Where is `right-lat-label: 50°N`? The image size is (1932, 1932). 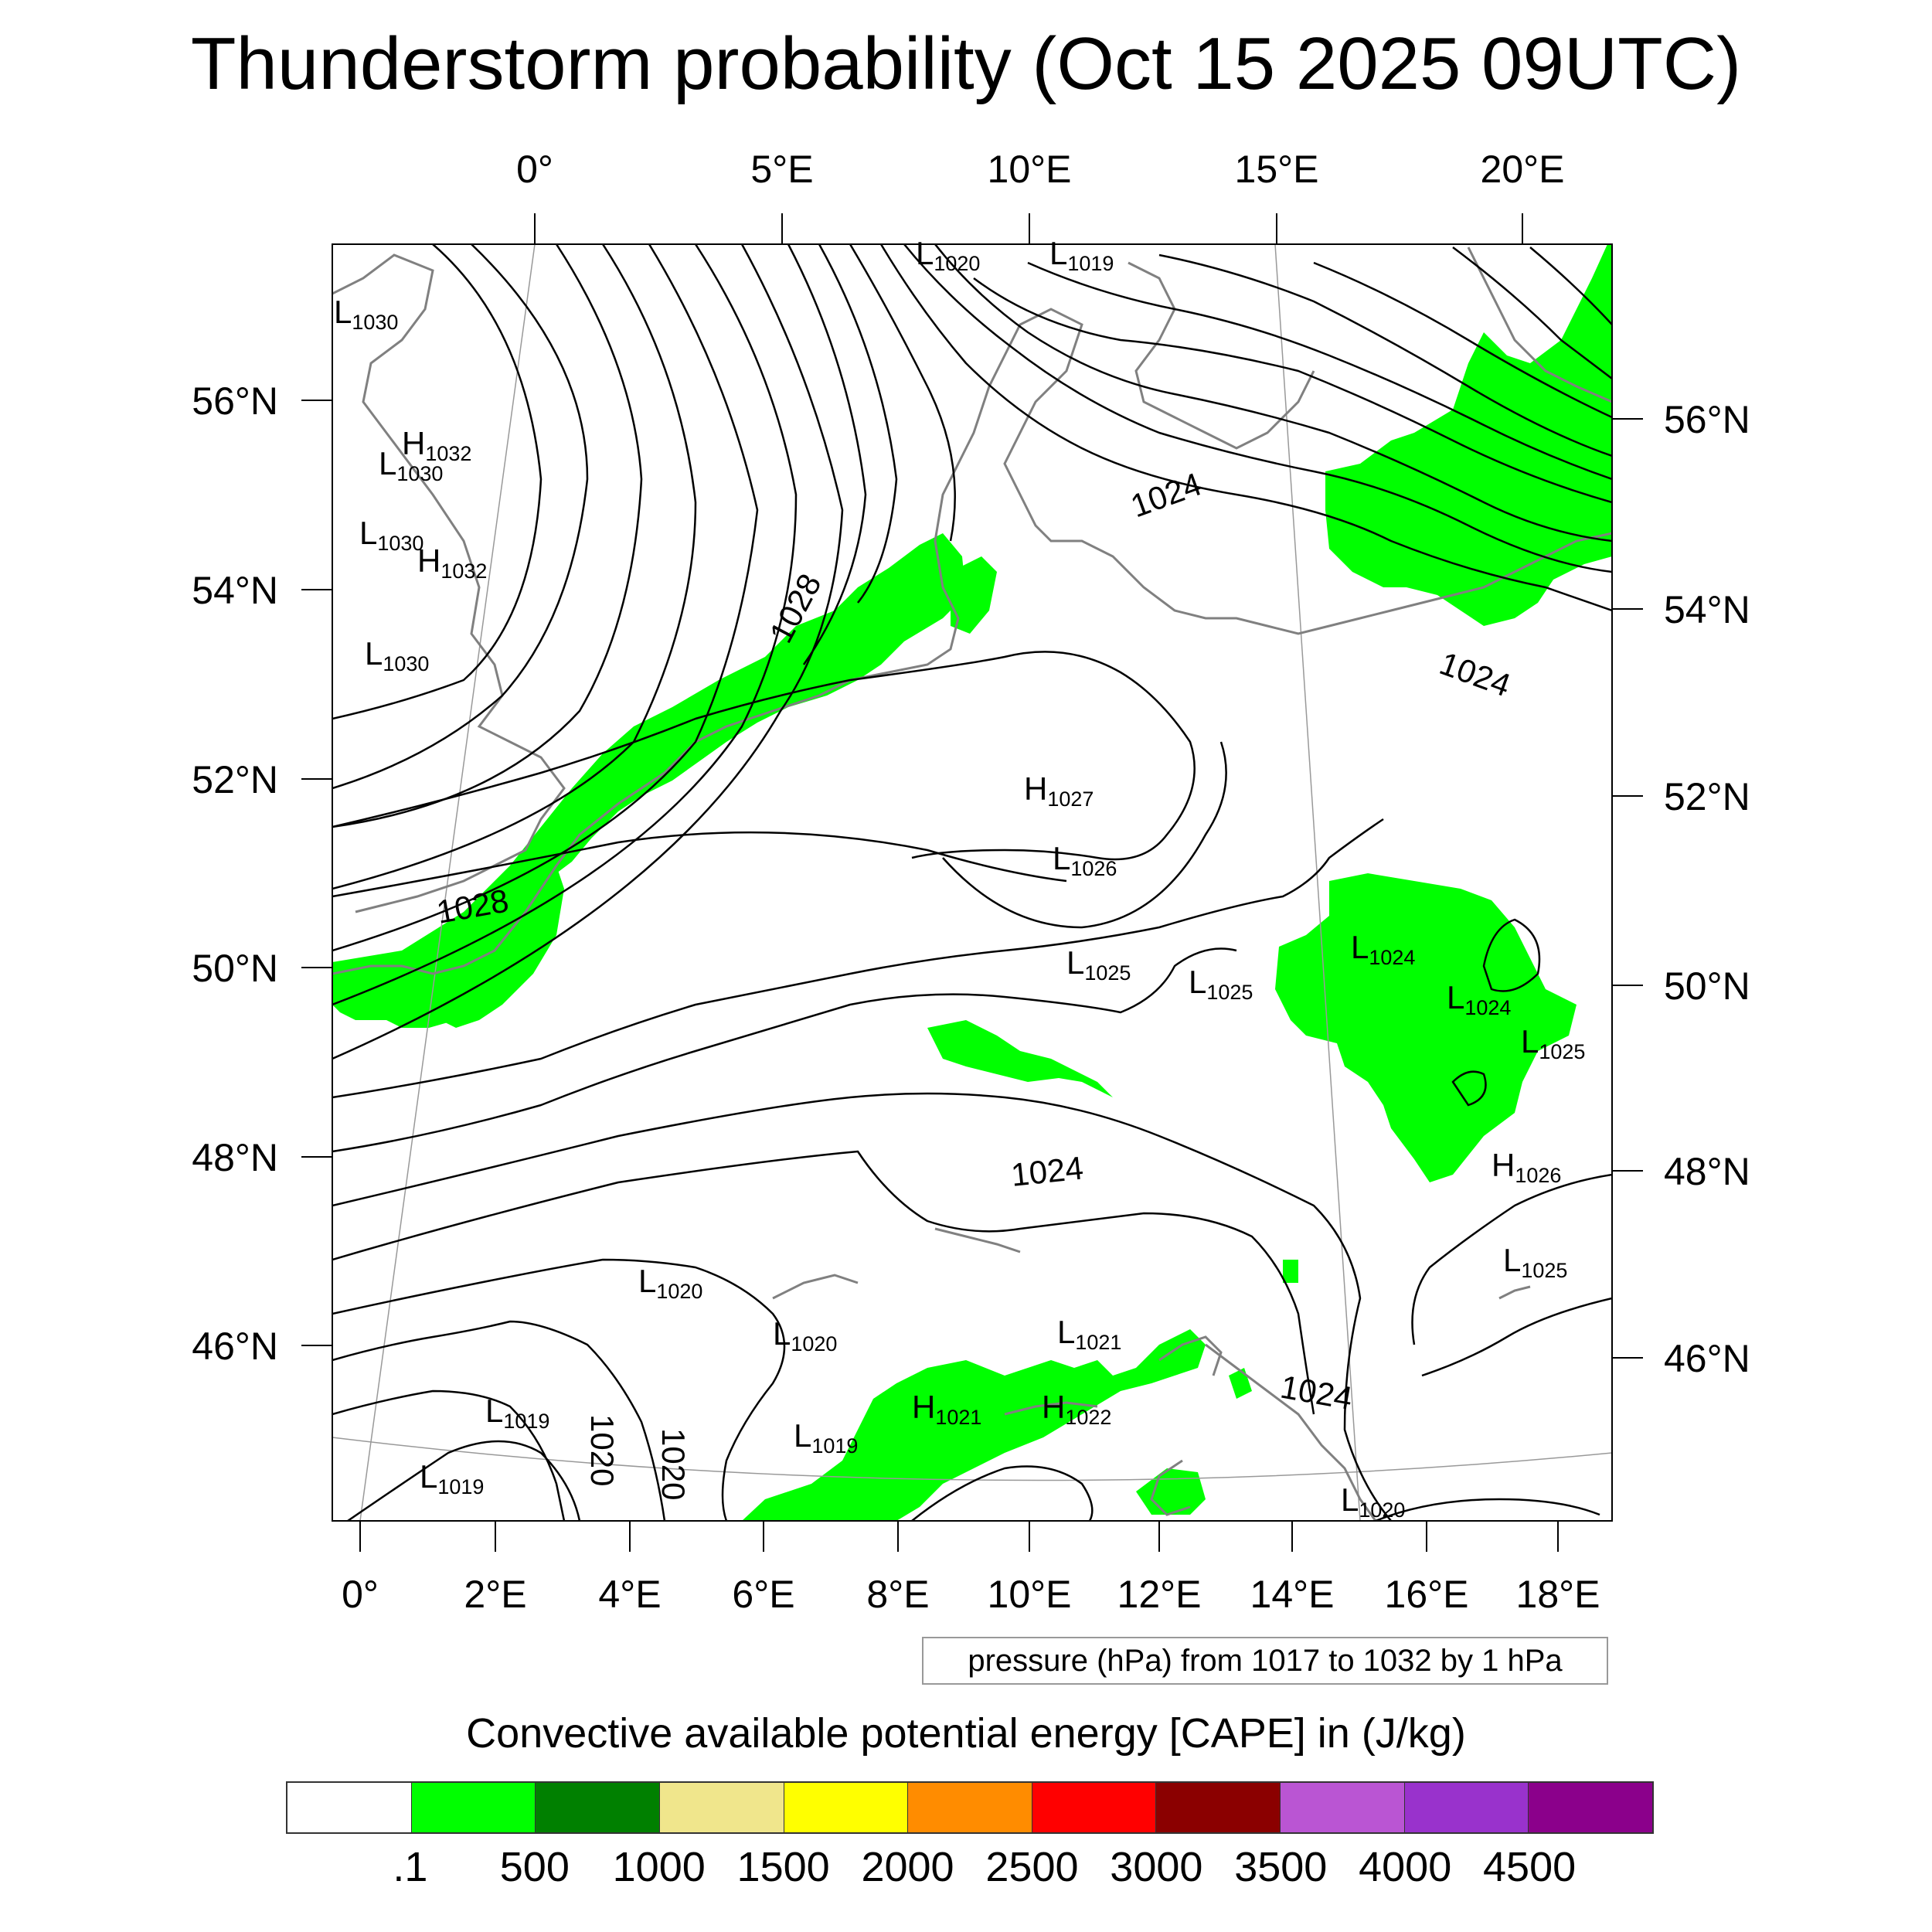
right-lat-label: 50°N is located at coordinates (1707, 986).